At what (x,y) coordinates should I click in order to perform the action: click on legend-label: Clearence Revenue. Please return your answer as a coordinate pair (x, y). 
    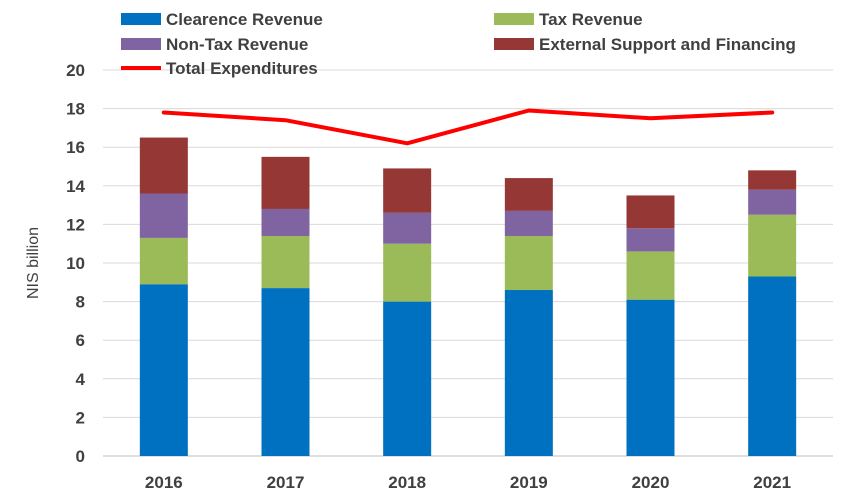
    Looking at the image, I should click on (244, 19).